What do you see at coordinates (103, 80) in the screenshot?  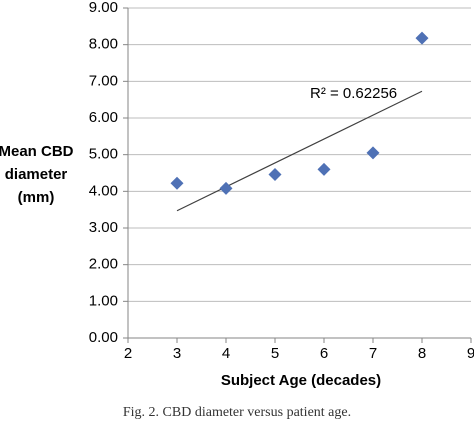 I see `y-tick-label: 7.00` at bounding box center [103, 80].